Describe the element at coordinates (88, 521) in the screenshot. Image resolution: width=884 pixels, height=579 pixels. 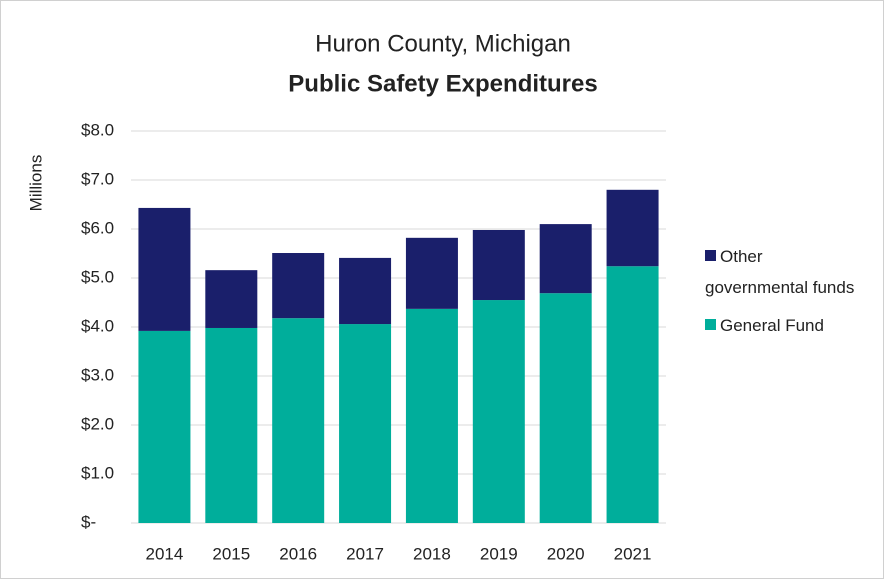
I see `y-tick-label: $-` at that location.